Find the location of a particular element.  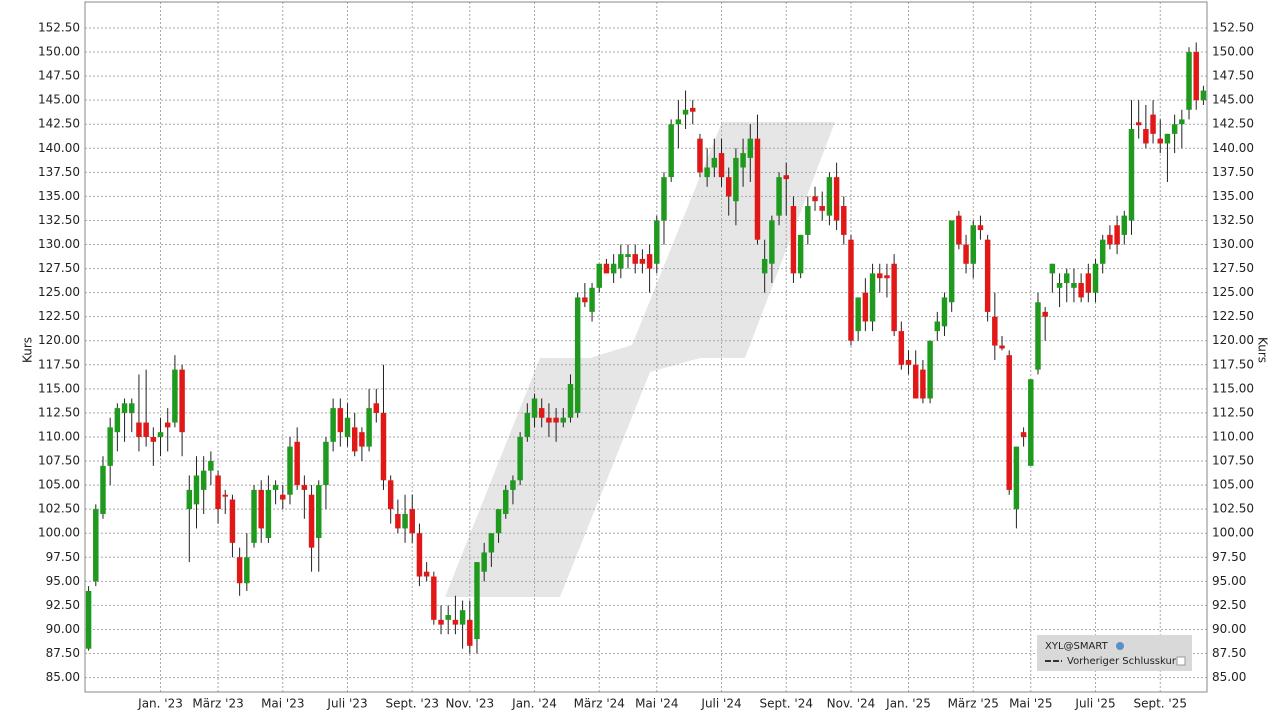

y2-tick-label: 127.50 is located at coordinates (1233, 268).